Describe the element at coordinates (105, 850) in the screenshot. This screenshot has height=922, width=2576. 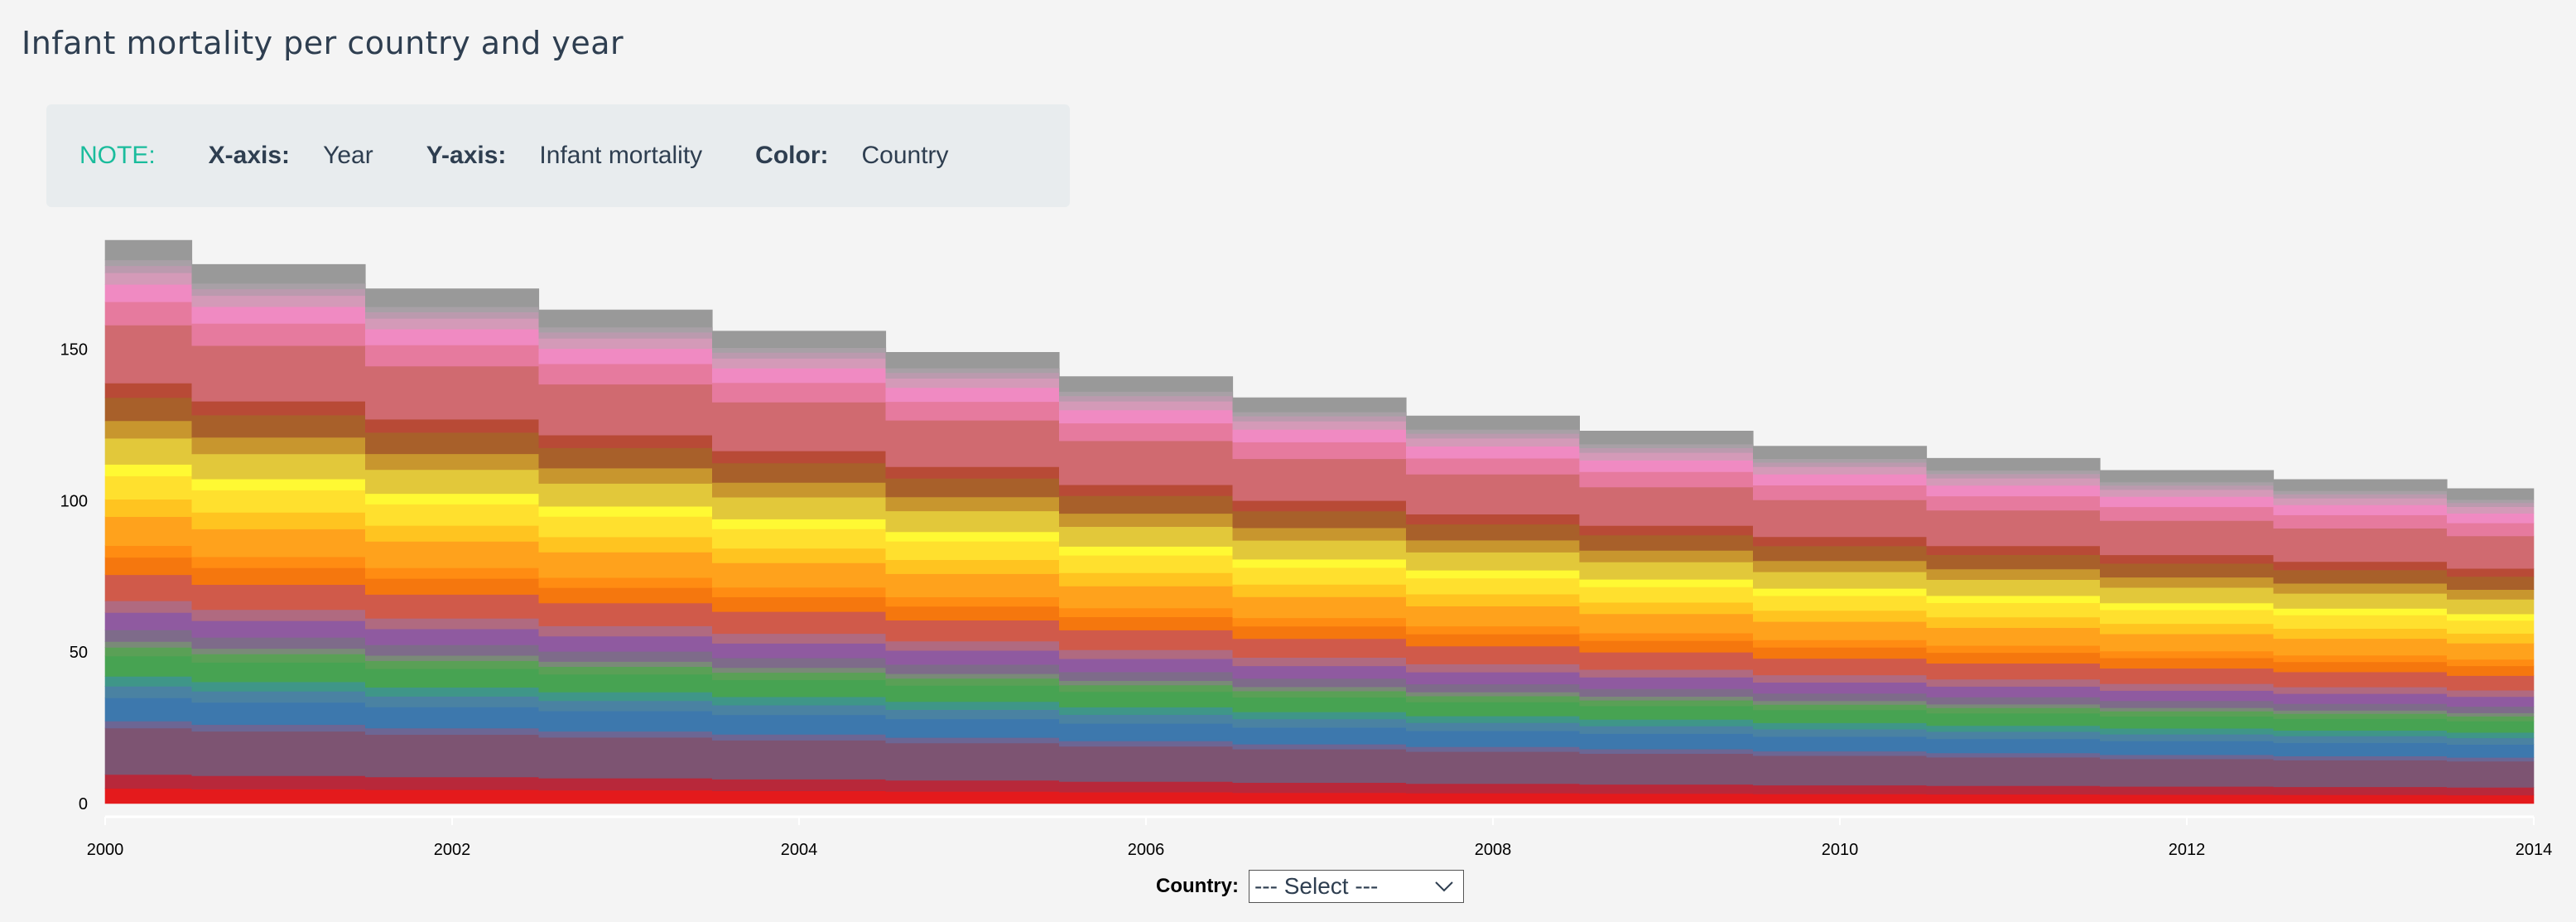
I see `x-tick-label: 2000` at that location.